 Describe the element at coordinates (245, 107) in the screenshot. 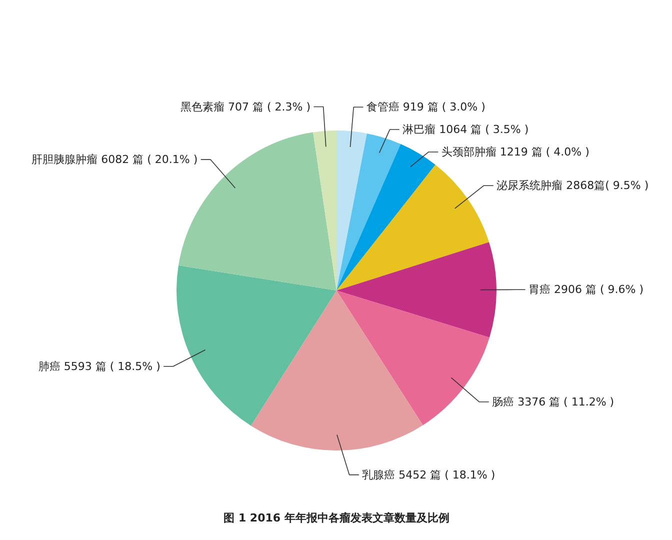

I see `slice-label: 黑色素瘤 707 篇 ( 2.3% )` at that location.